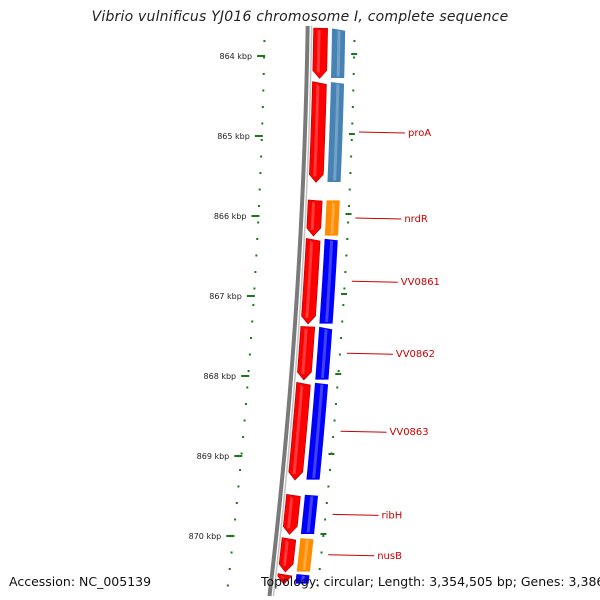 This screenshot has height=600, width=600. I want to click on gene-label: VV0863, so click(409, 432).